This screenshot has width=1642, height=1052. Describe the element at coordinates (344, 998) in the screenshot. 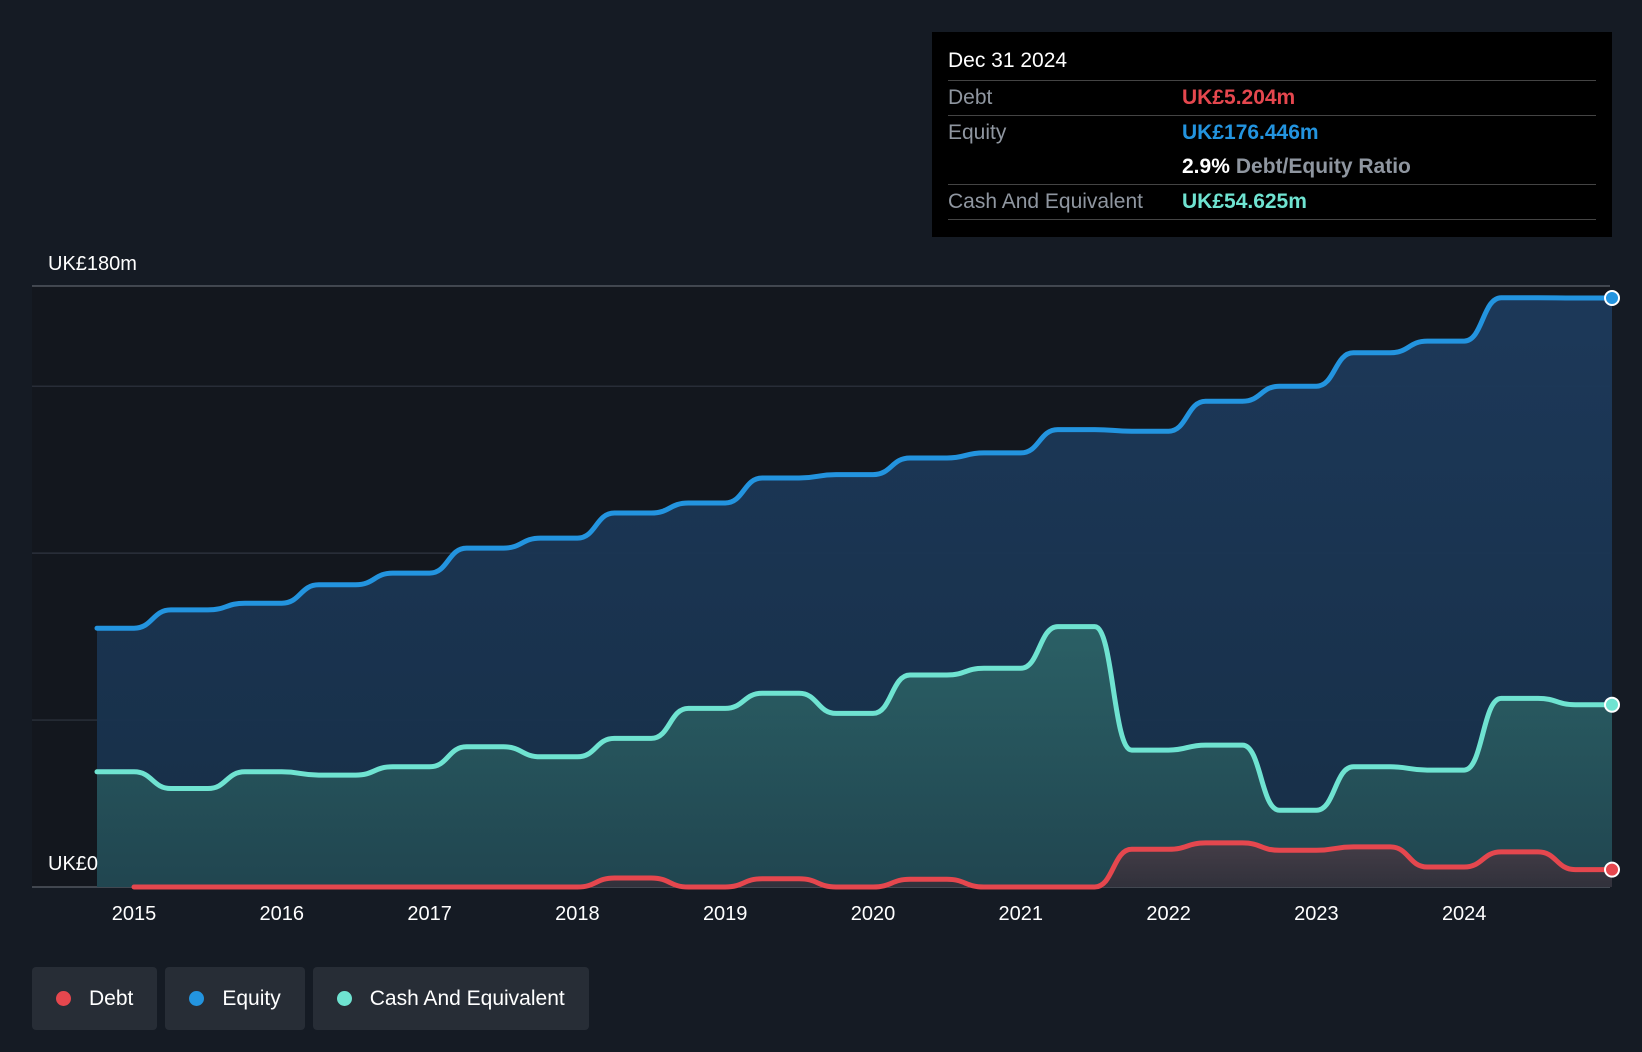

I see `legend-dot-cash-icon` at that location.